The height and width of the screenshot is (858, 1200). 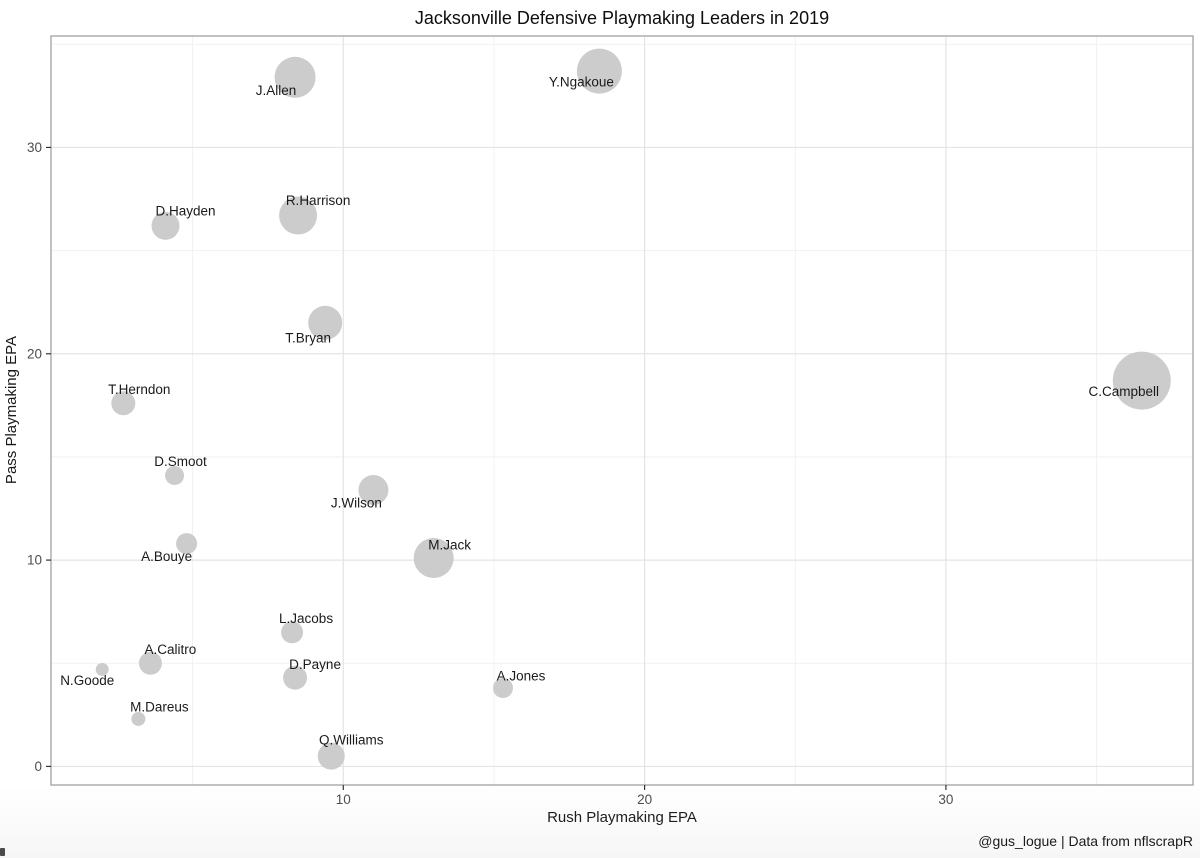 I want to click on bubble-M.Jack, so click(x=433, y=558).